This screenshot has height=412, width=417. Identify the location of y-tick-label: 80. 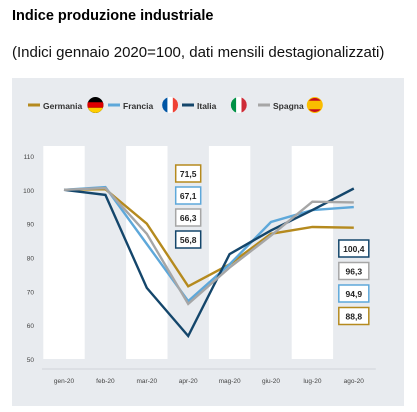
(31, 259).